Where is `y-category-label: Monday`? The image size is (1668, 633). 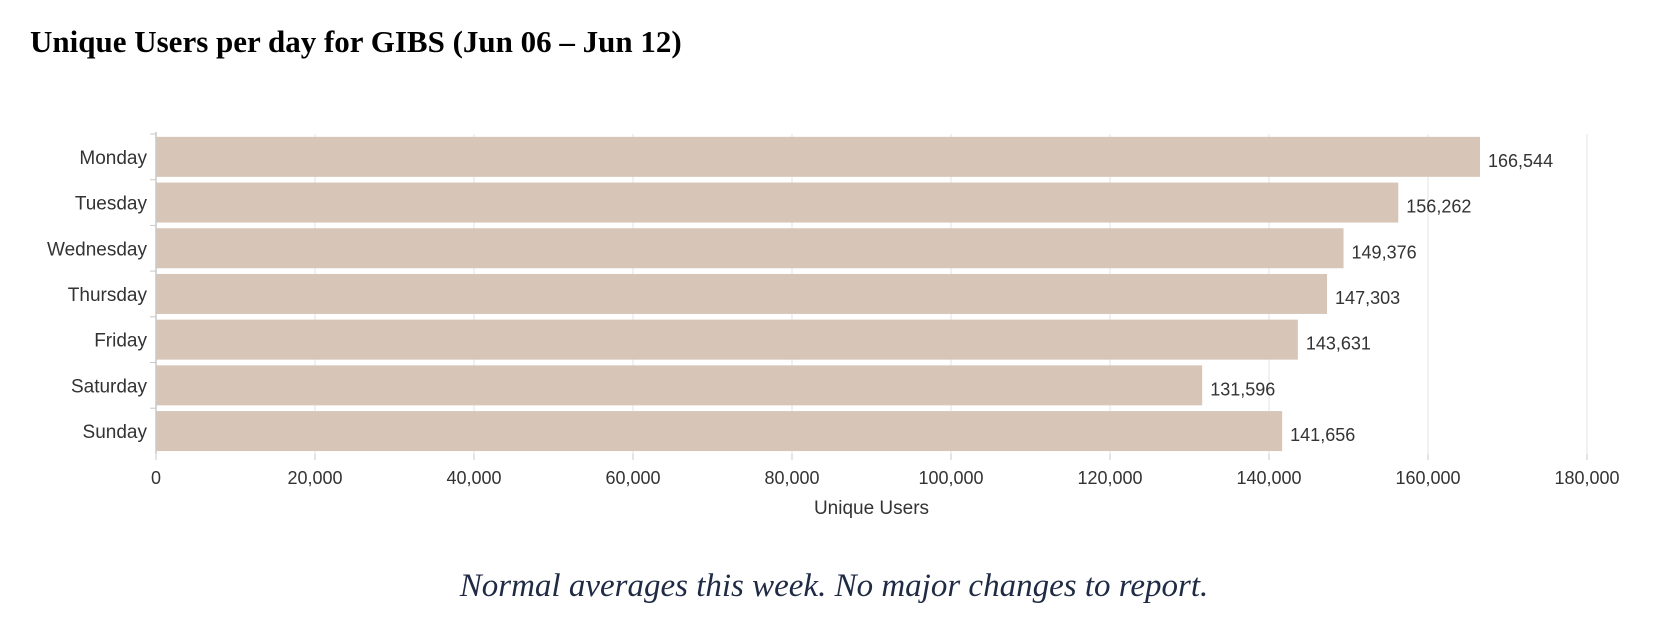 y-category-label: Monday is located at coordinates (113, 158).